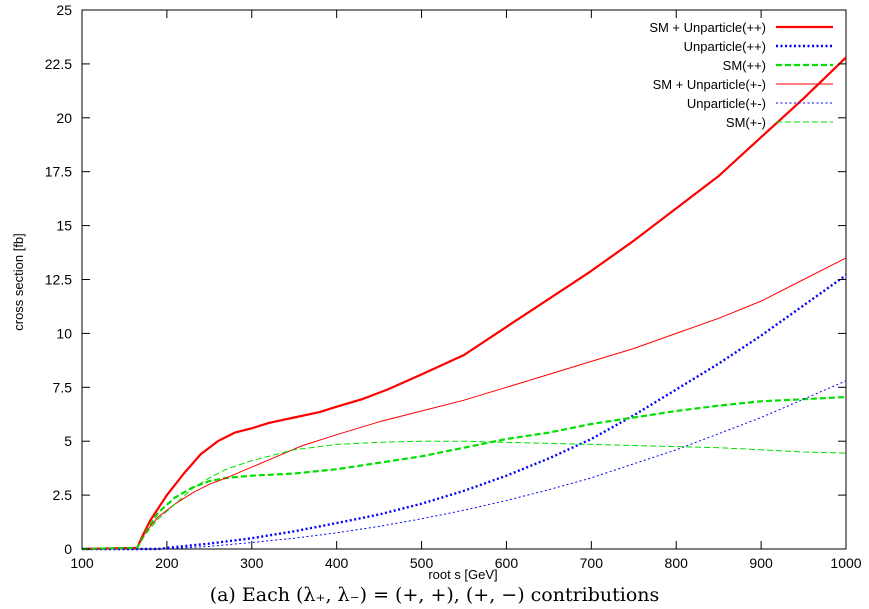 This screenshot has height=609, width=869. What do you see at coordinates (746, 122) in the screenshot?
I see `legend-label: SM(+-)` at bounding box center [746, 122].